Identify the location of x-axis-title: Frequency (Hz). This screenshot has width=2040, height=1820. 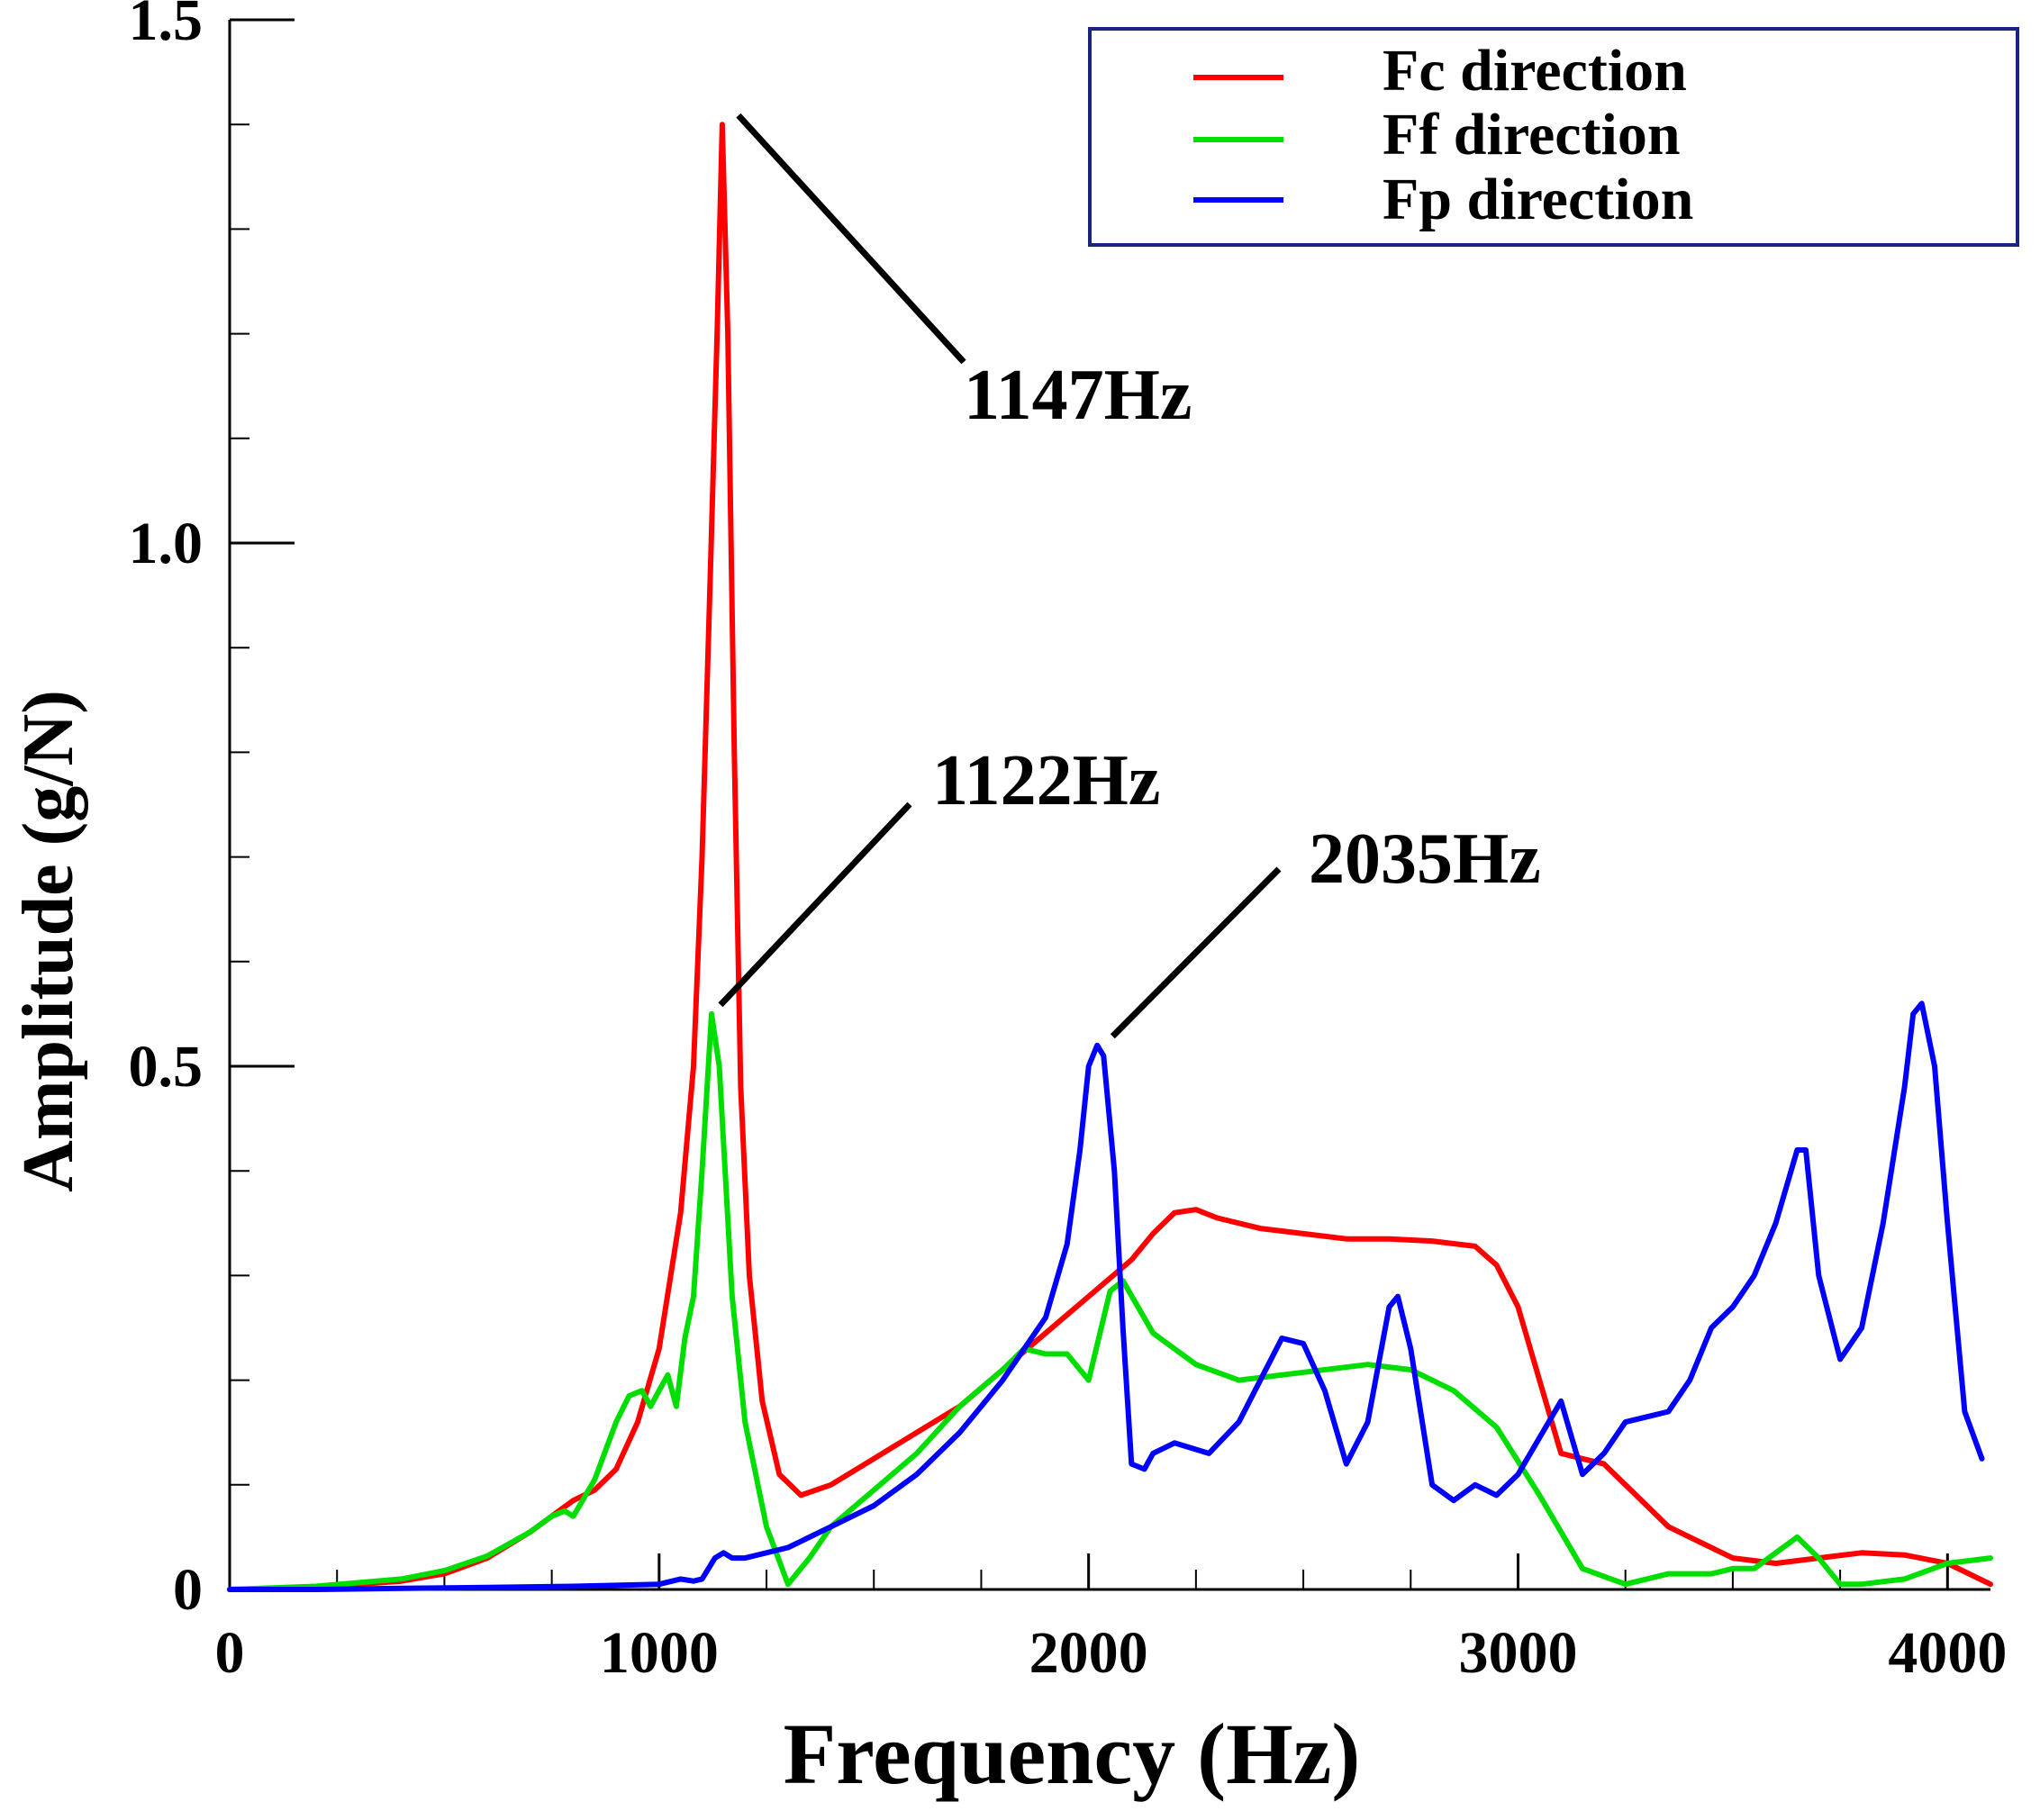
(1073, 1754).